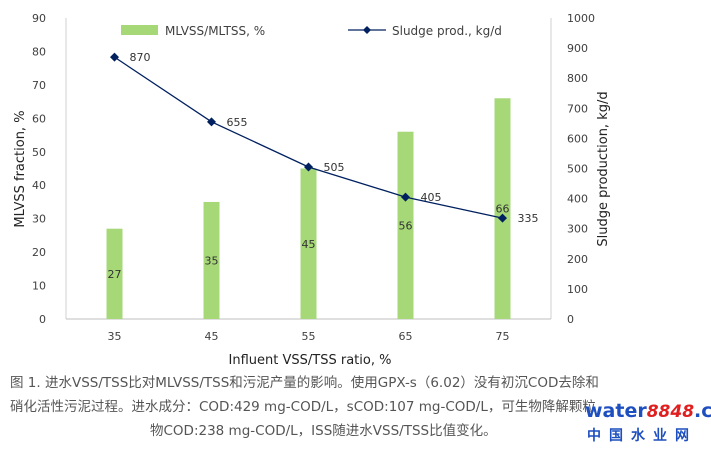 The height and width of the screenshot is (452, 711). Describe the element at coordinates (311, 31) in the screenshot. I see `legend: MLVSS/MLTSS, % Sludge prod., kg/d` at that location.